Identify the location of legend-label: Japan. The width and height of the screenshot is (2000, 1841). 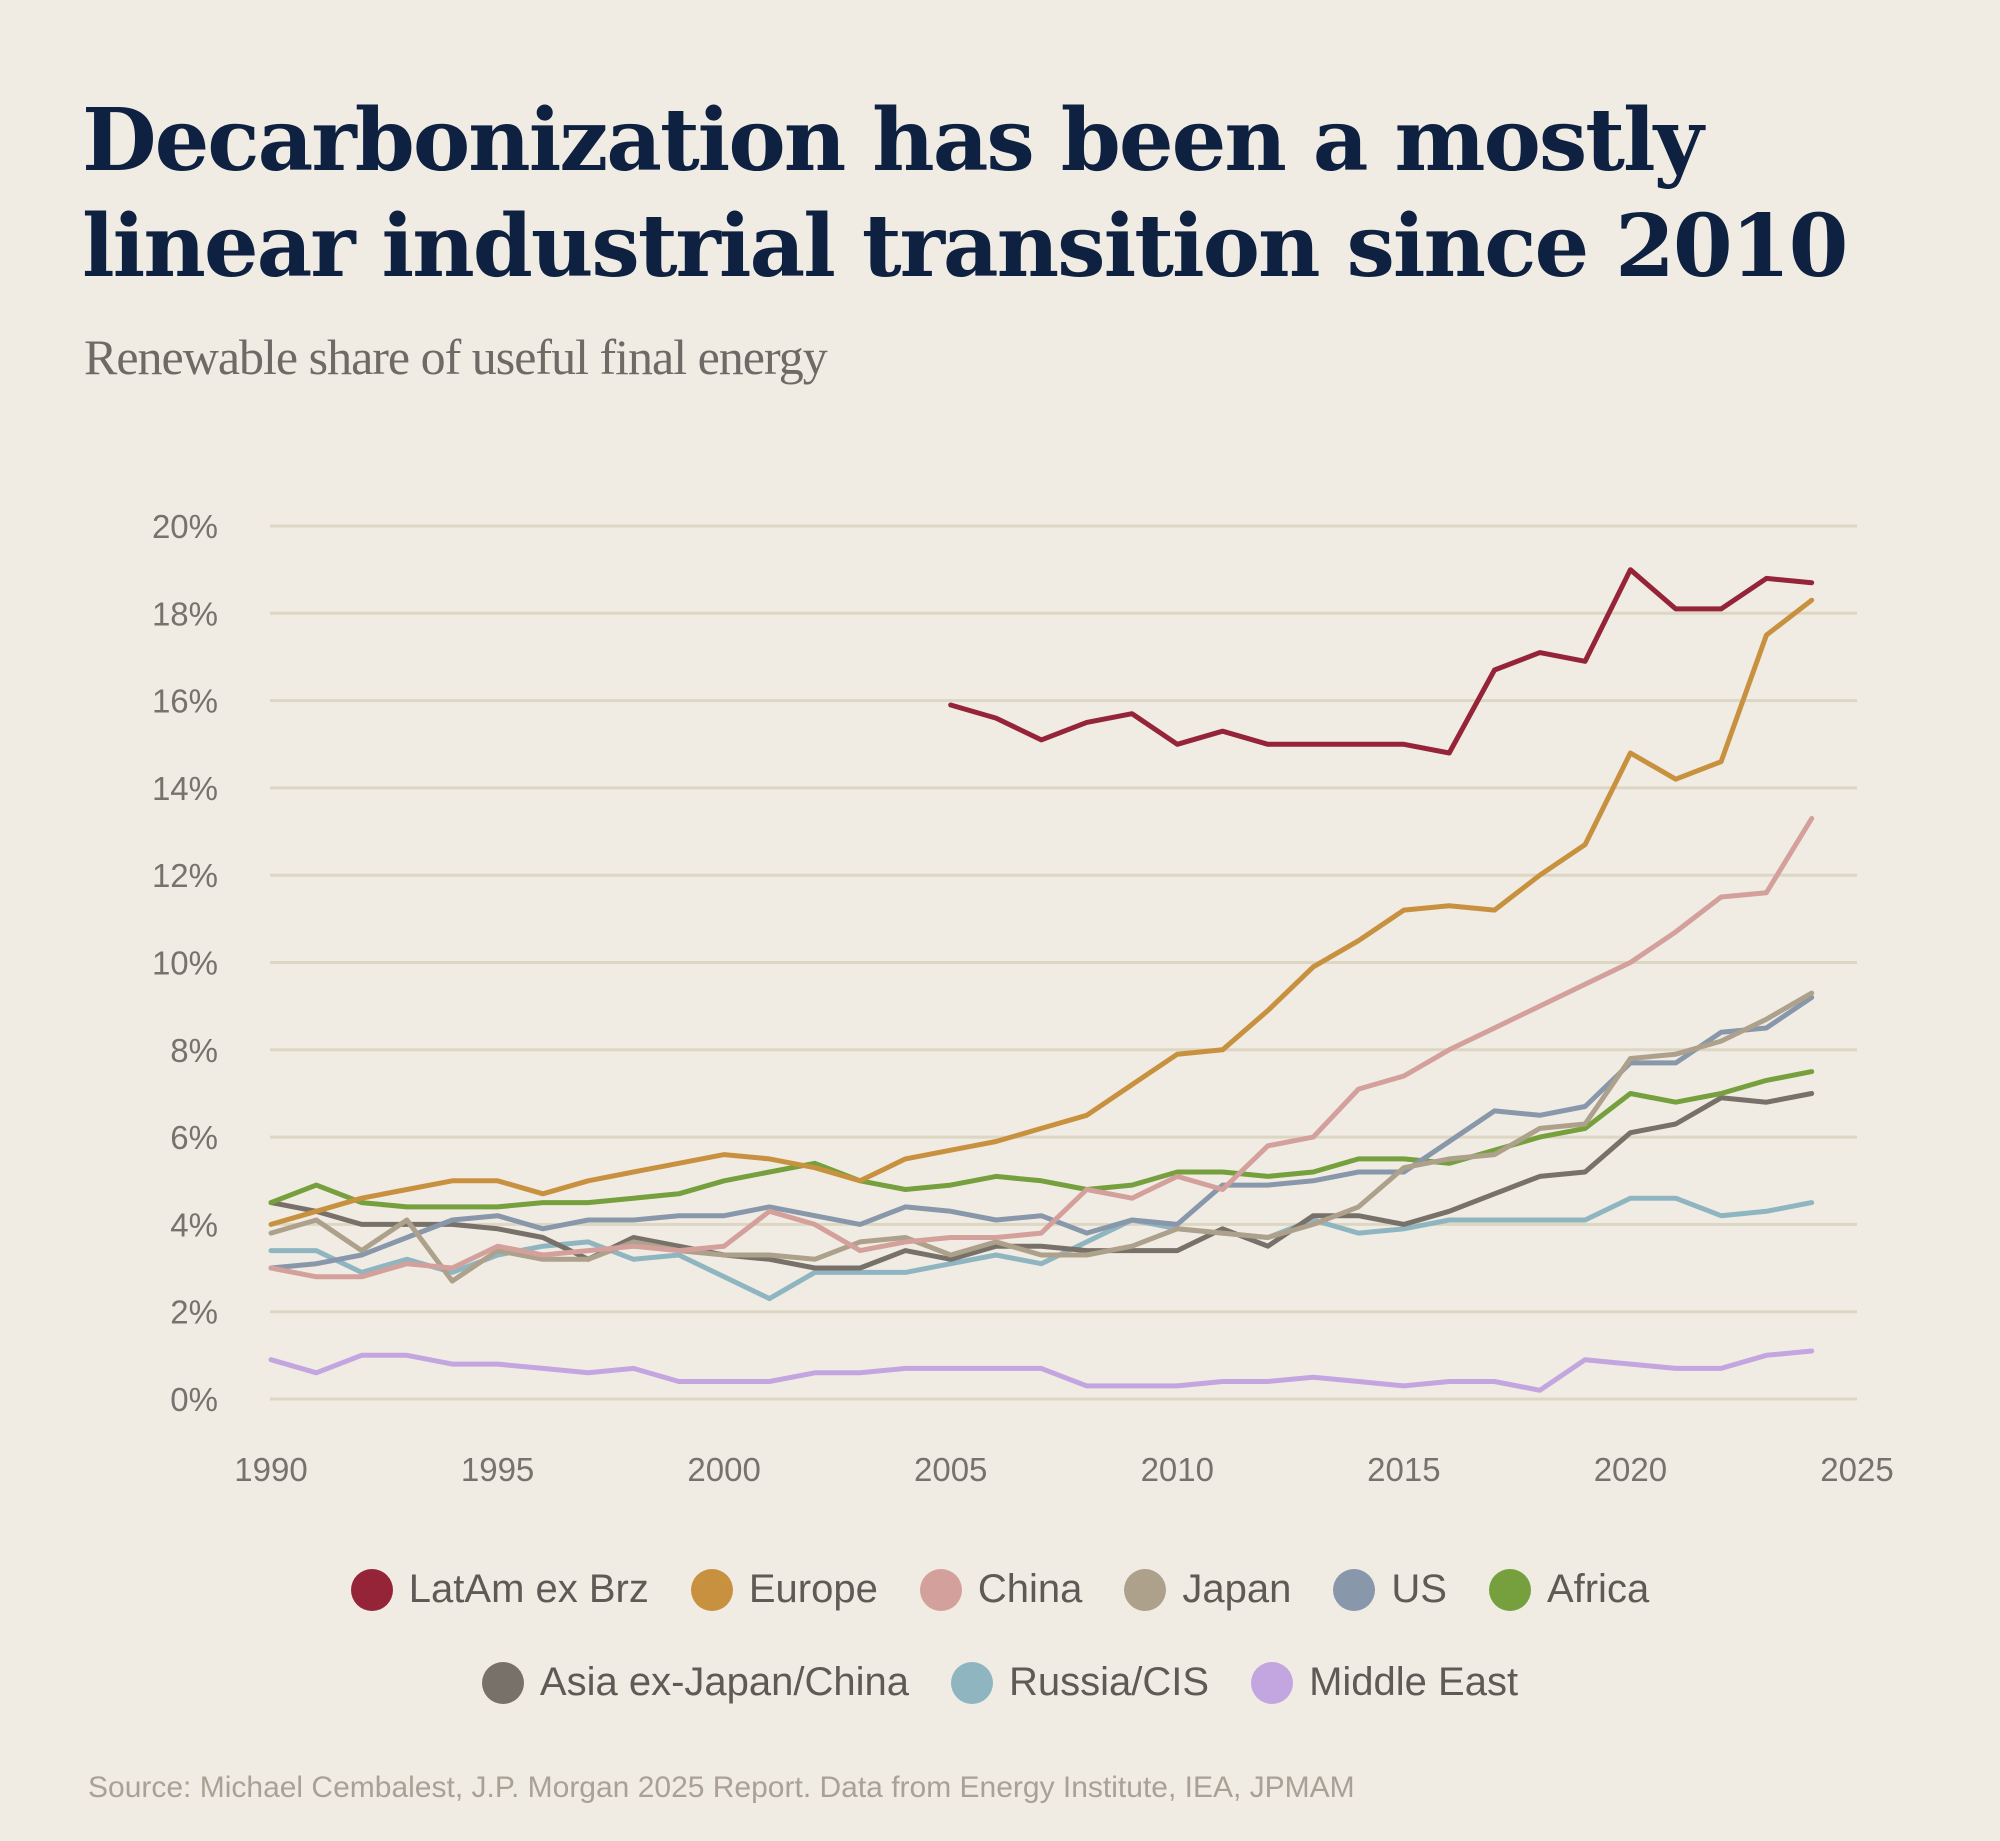
(1237, 1589).